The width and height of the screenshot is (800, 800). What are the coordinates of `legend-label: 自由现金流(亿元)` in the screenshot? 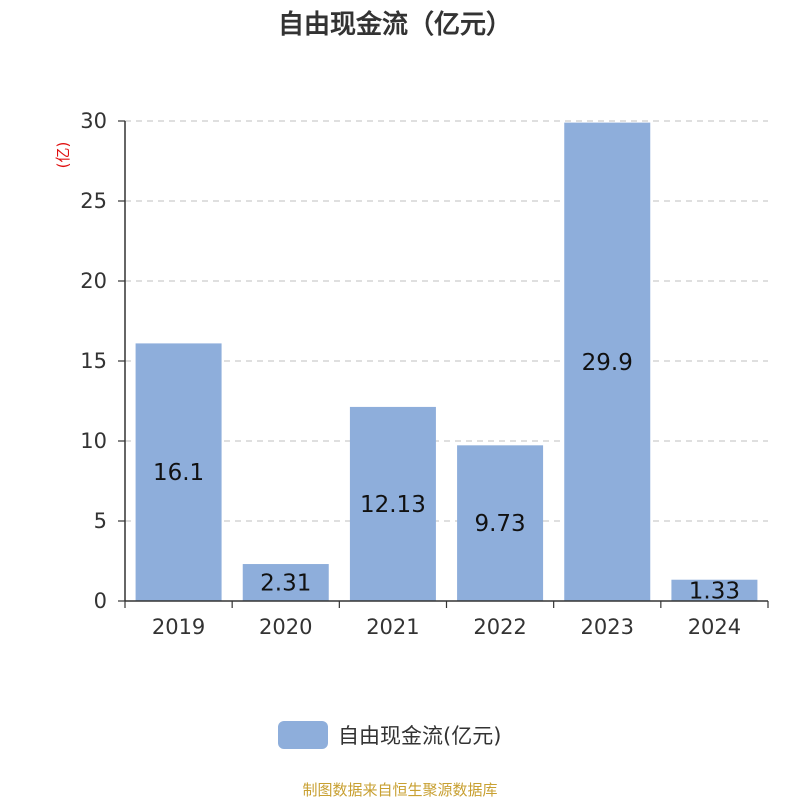 It's located at (419, 736).